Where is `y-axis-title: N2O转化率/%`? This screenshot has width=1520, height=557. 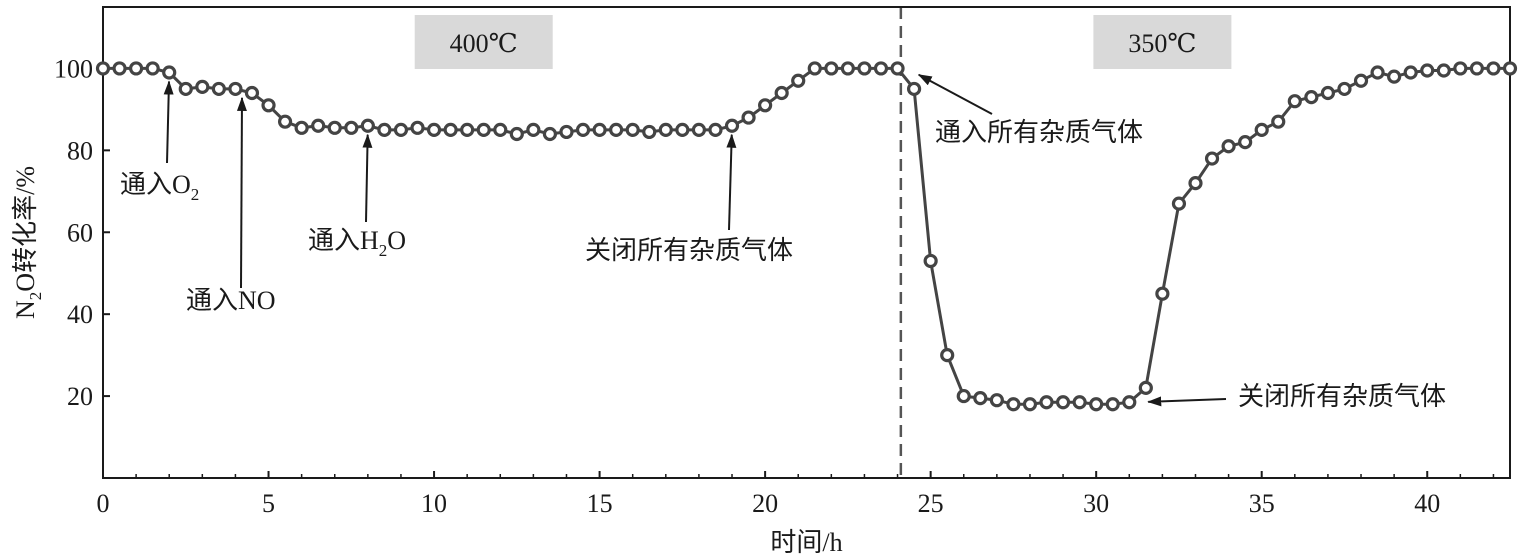 y-axis-title: N2O转化率/% is located at coordinates (28, 242).